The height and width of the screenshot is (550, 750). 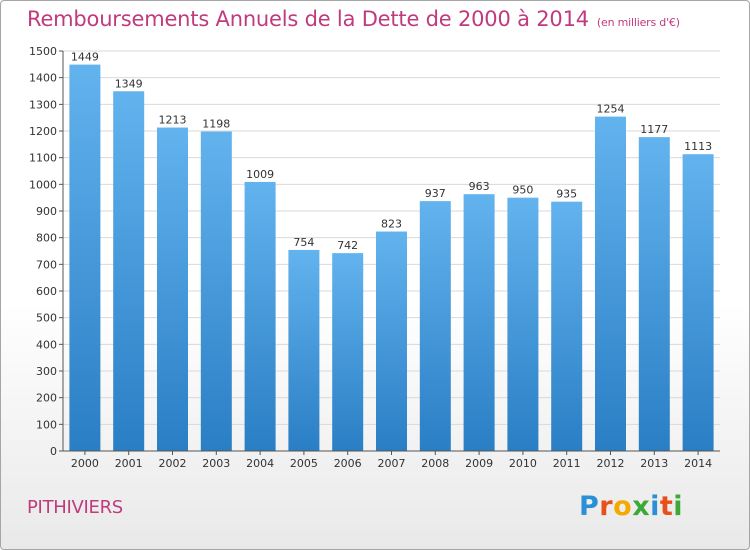 What do you see at coordinates (46, 344) in the screenshot?
I see `y-tick-label: 400` at bounding box center [46, 344].